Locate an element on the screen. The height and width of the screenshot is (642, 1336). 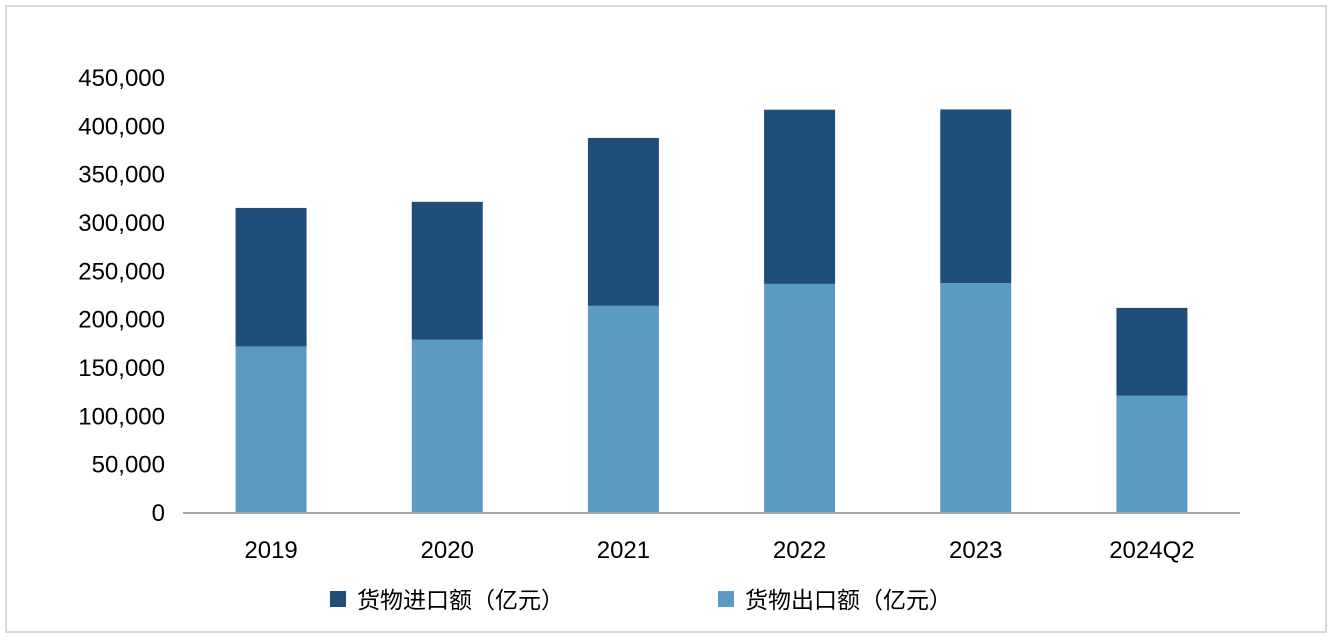
x-tick-label: 2019 is located at coordinates (270, 550).